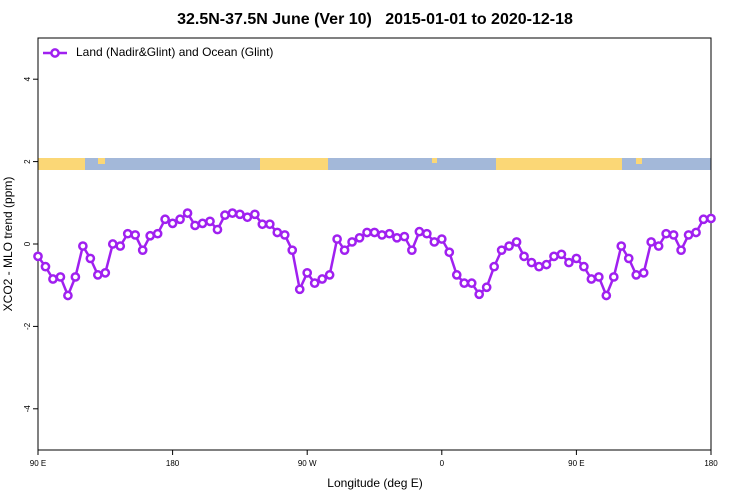 The height and width of the screenshot is (500, 750). I want to click on x-tick-label: 90 W, so click(307, 463).